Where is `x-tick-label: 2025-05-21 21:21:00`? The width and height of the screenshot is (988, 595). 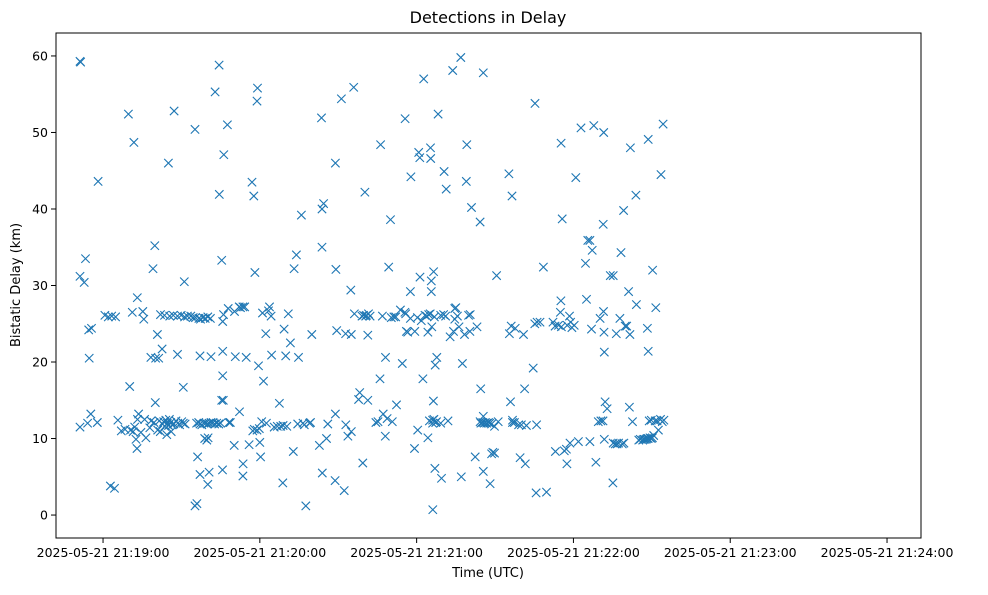
x-tick-label: 2025-05-21 21:21:00 is located at coordinates (416, 552).